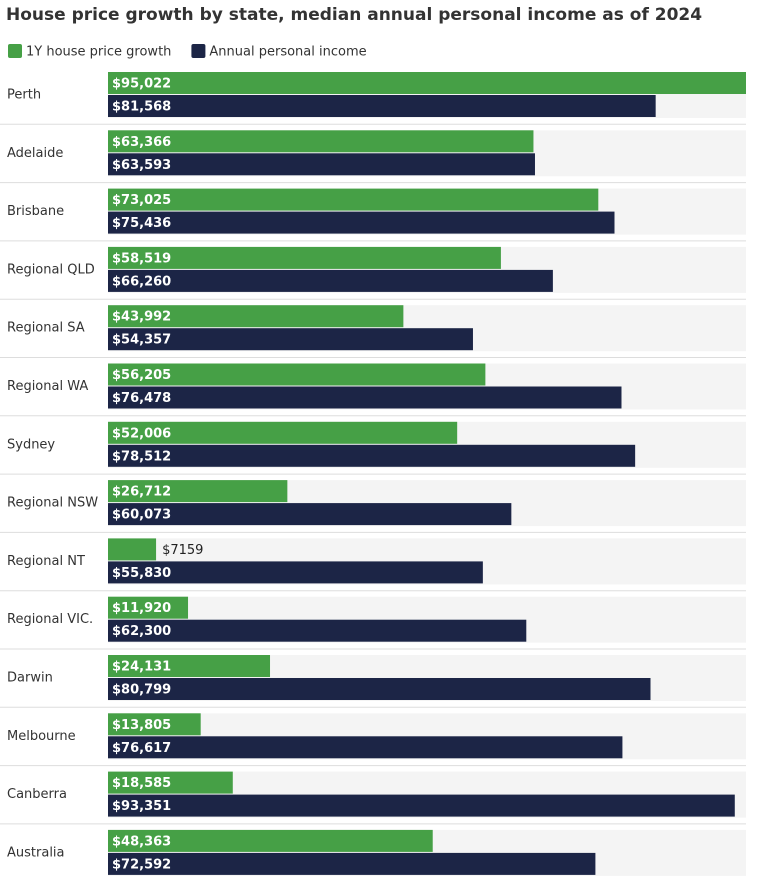 The width and height of the screenshot is (763, 893). What do you see at coordinates (141, 340) in the screenshot?
I see `value-label: $54,357` at bounding box center [141, 340].